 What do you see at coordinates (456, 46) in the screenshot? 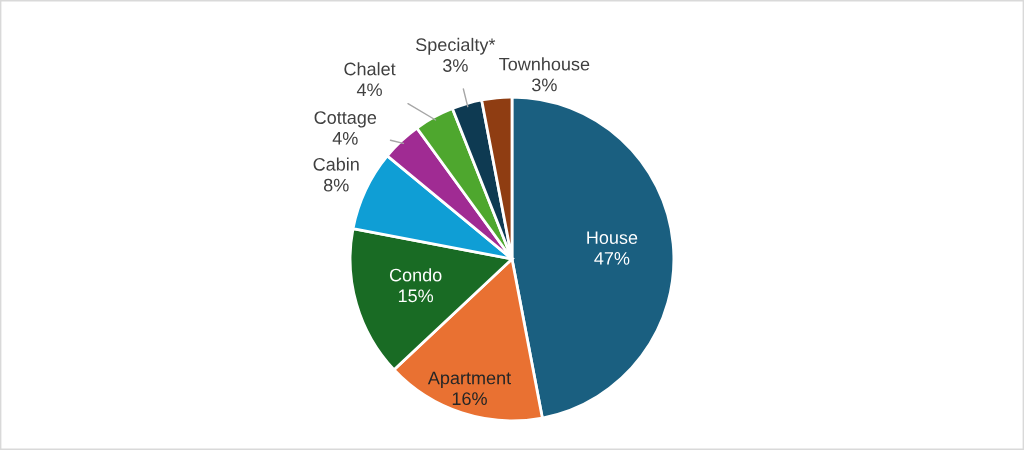
I see `slice-label: Specialty*` at bounding box center [456, 46].